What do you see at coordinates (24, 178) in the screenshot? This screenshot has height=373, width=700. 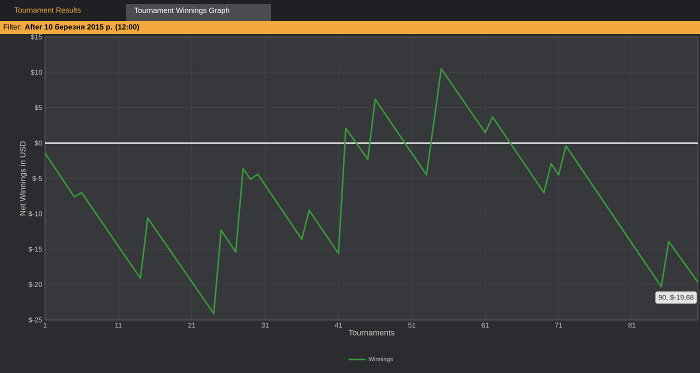 I see `y-axis-title: Net Winnings in USD` at bounding box center [24, 178].